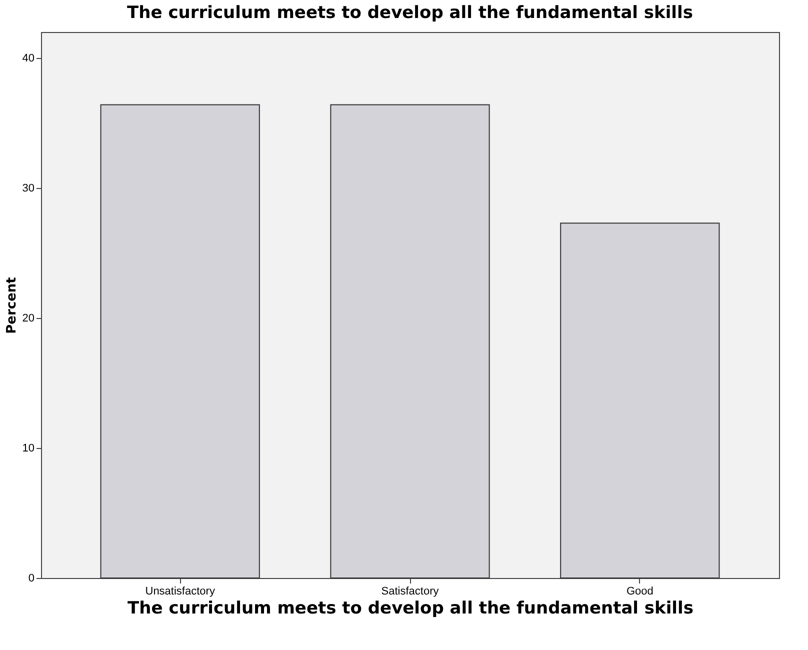  I want to click on chart-title: The curriculum meets to develop all the fundamental skills, so click(410, 13).